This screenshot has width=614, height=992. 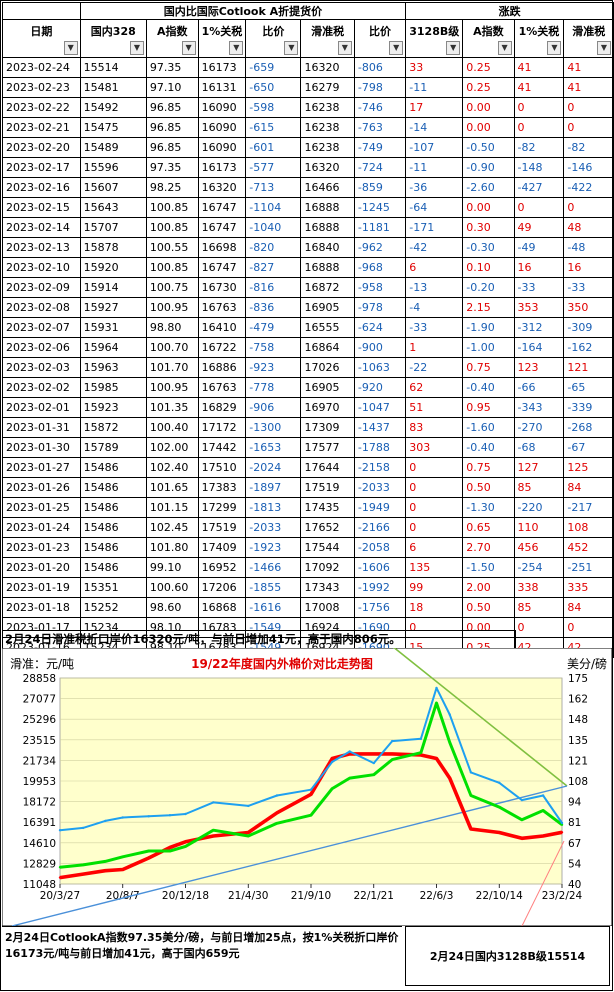 I want to click on left-tick-label: 23515, so click(x=39, y=741).